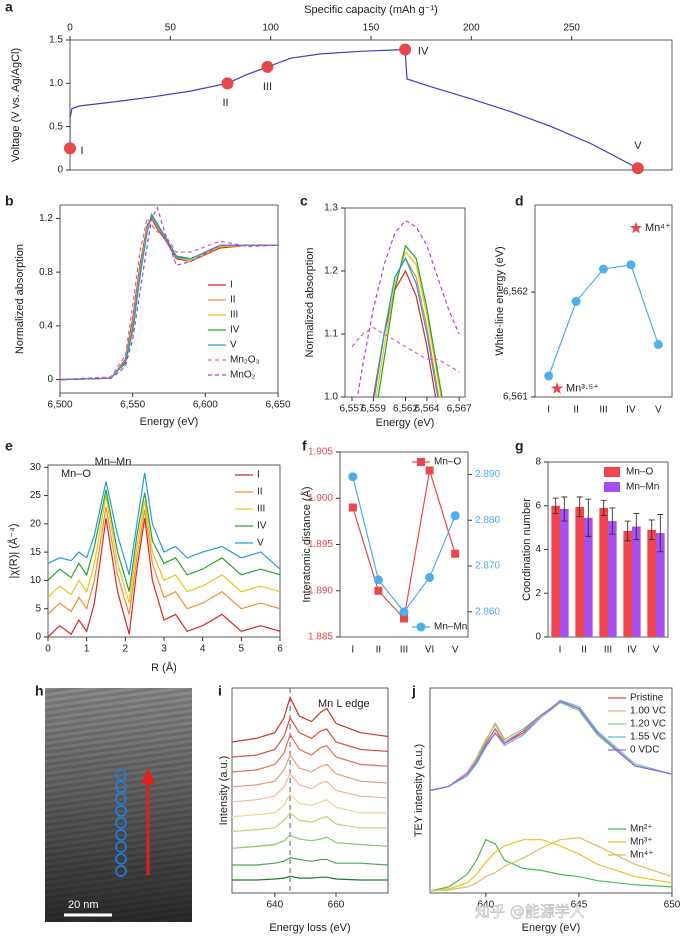 The width and height of the screenshot is (685, 937). What do you see at coordinates (500, 300) in the screenshot?
I see `y-axis-label: White-line energy (eV)` at bounding box center [500, 300].